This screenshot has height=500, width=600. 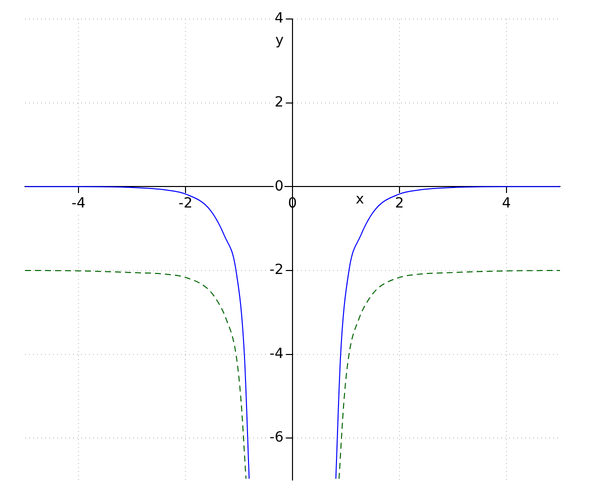 What do you see at coordinates (507, 204) in the screenshot?
I see `x-tick-label: 4` at bounding box center [507, 204].